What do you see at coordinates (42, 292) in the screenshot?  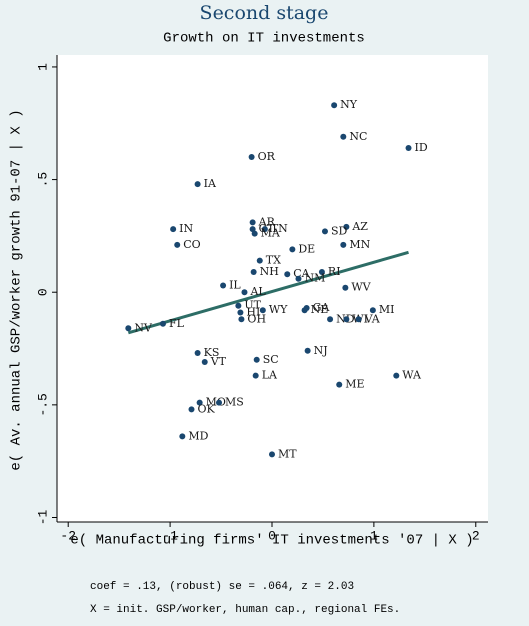 I see `y-tick-label: 0` at bounding box center [42, 292].